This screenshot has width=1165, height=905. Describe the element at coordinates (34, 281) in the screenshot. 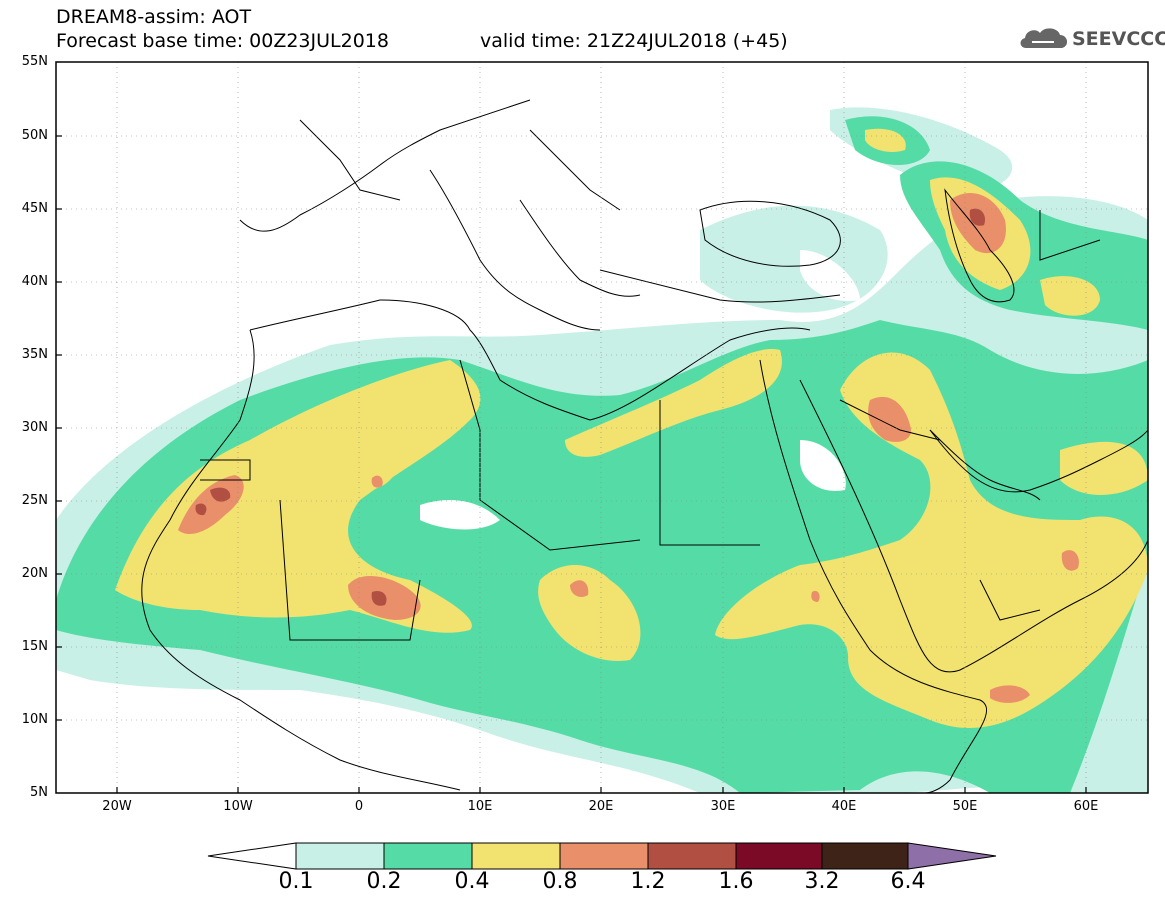

I see `y-tick-label: 40N` at that location.